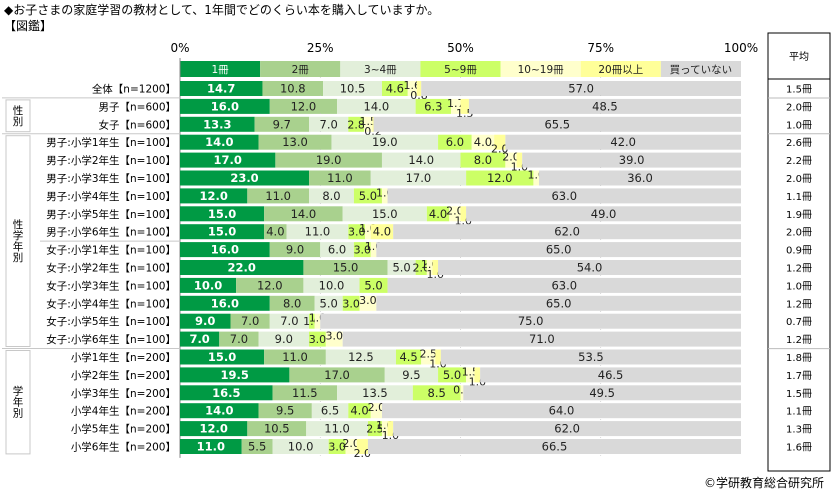 The width and height of the screenshot is (832, 496). I want to click on data-label: 57.0, so click(581, 89).